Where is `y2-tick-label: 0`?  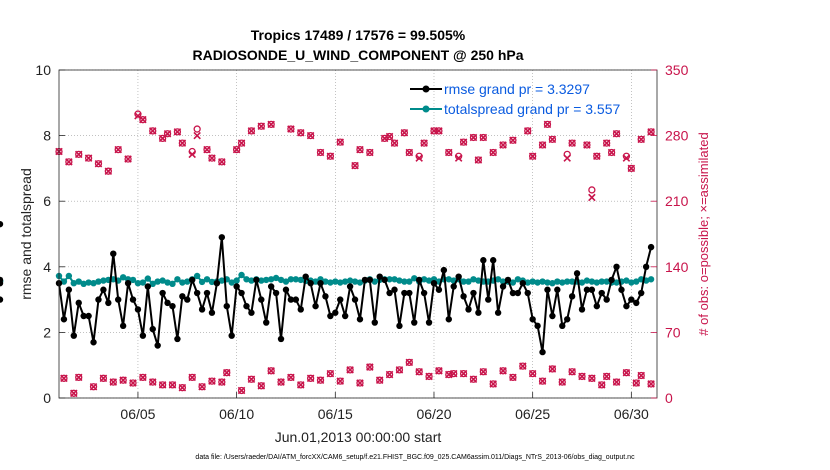
y2-tick-label: 0 is located at coordinates (669, 398).